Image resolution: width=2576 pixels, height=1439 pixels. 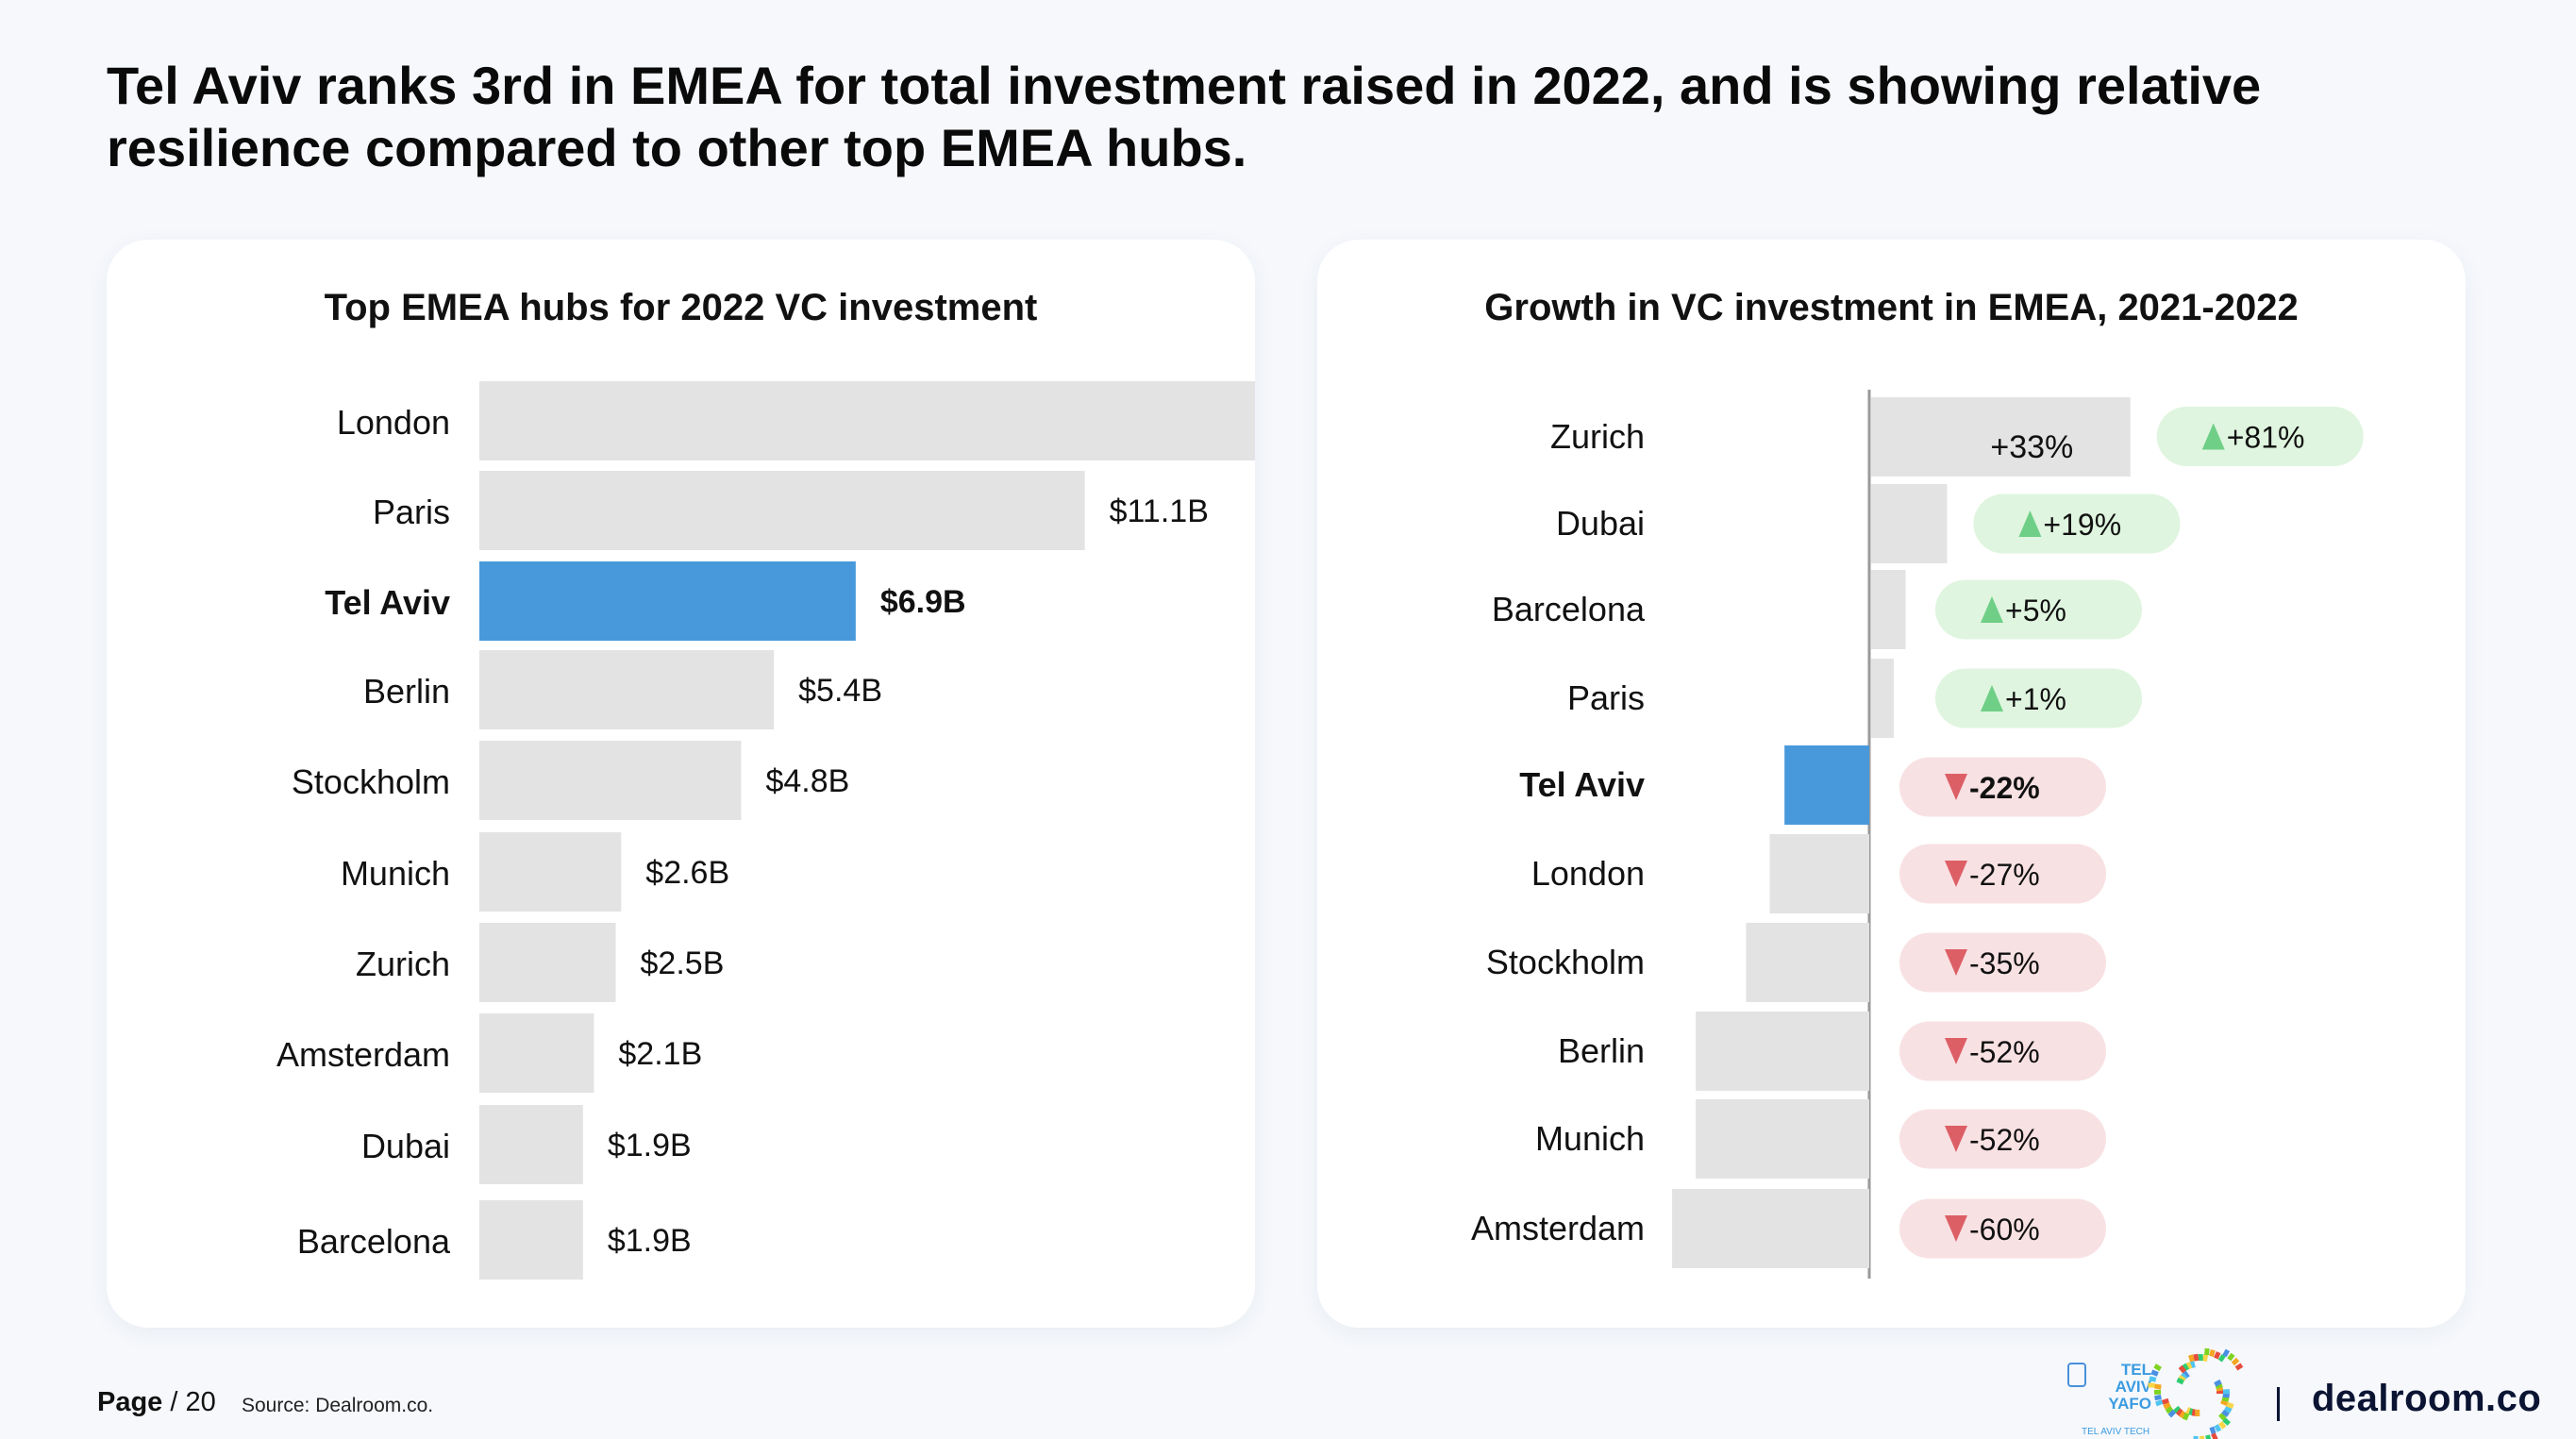 I want to click on change-label: +1%, so click(x=2035, y=699).